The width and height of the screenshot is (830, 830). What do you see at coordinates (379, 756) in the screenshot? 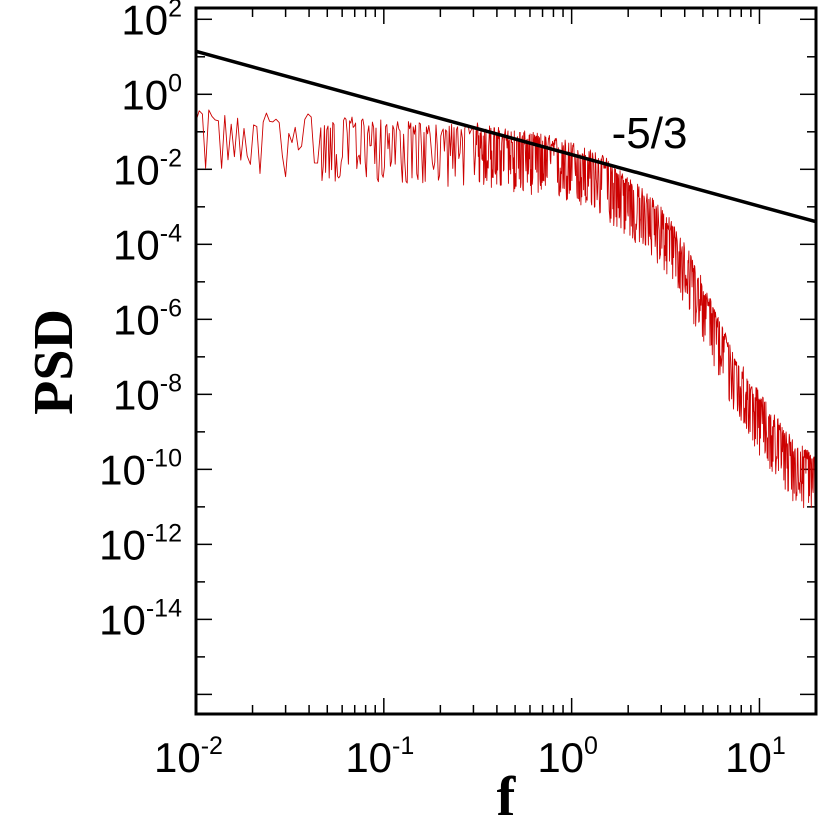
I see `x-tick-label: 10⁻¹` at bounding box center [379, 756].